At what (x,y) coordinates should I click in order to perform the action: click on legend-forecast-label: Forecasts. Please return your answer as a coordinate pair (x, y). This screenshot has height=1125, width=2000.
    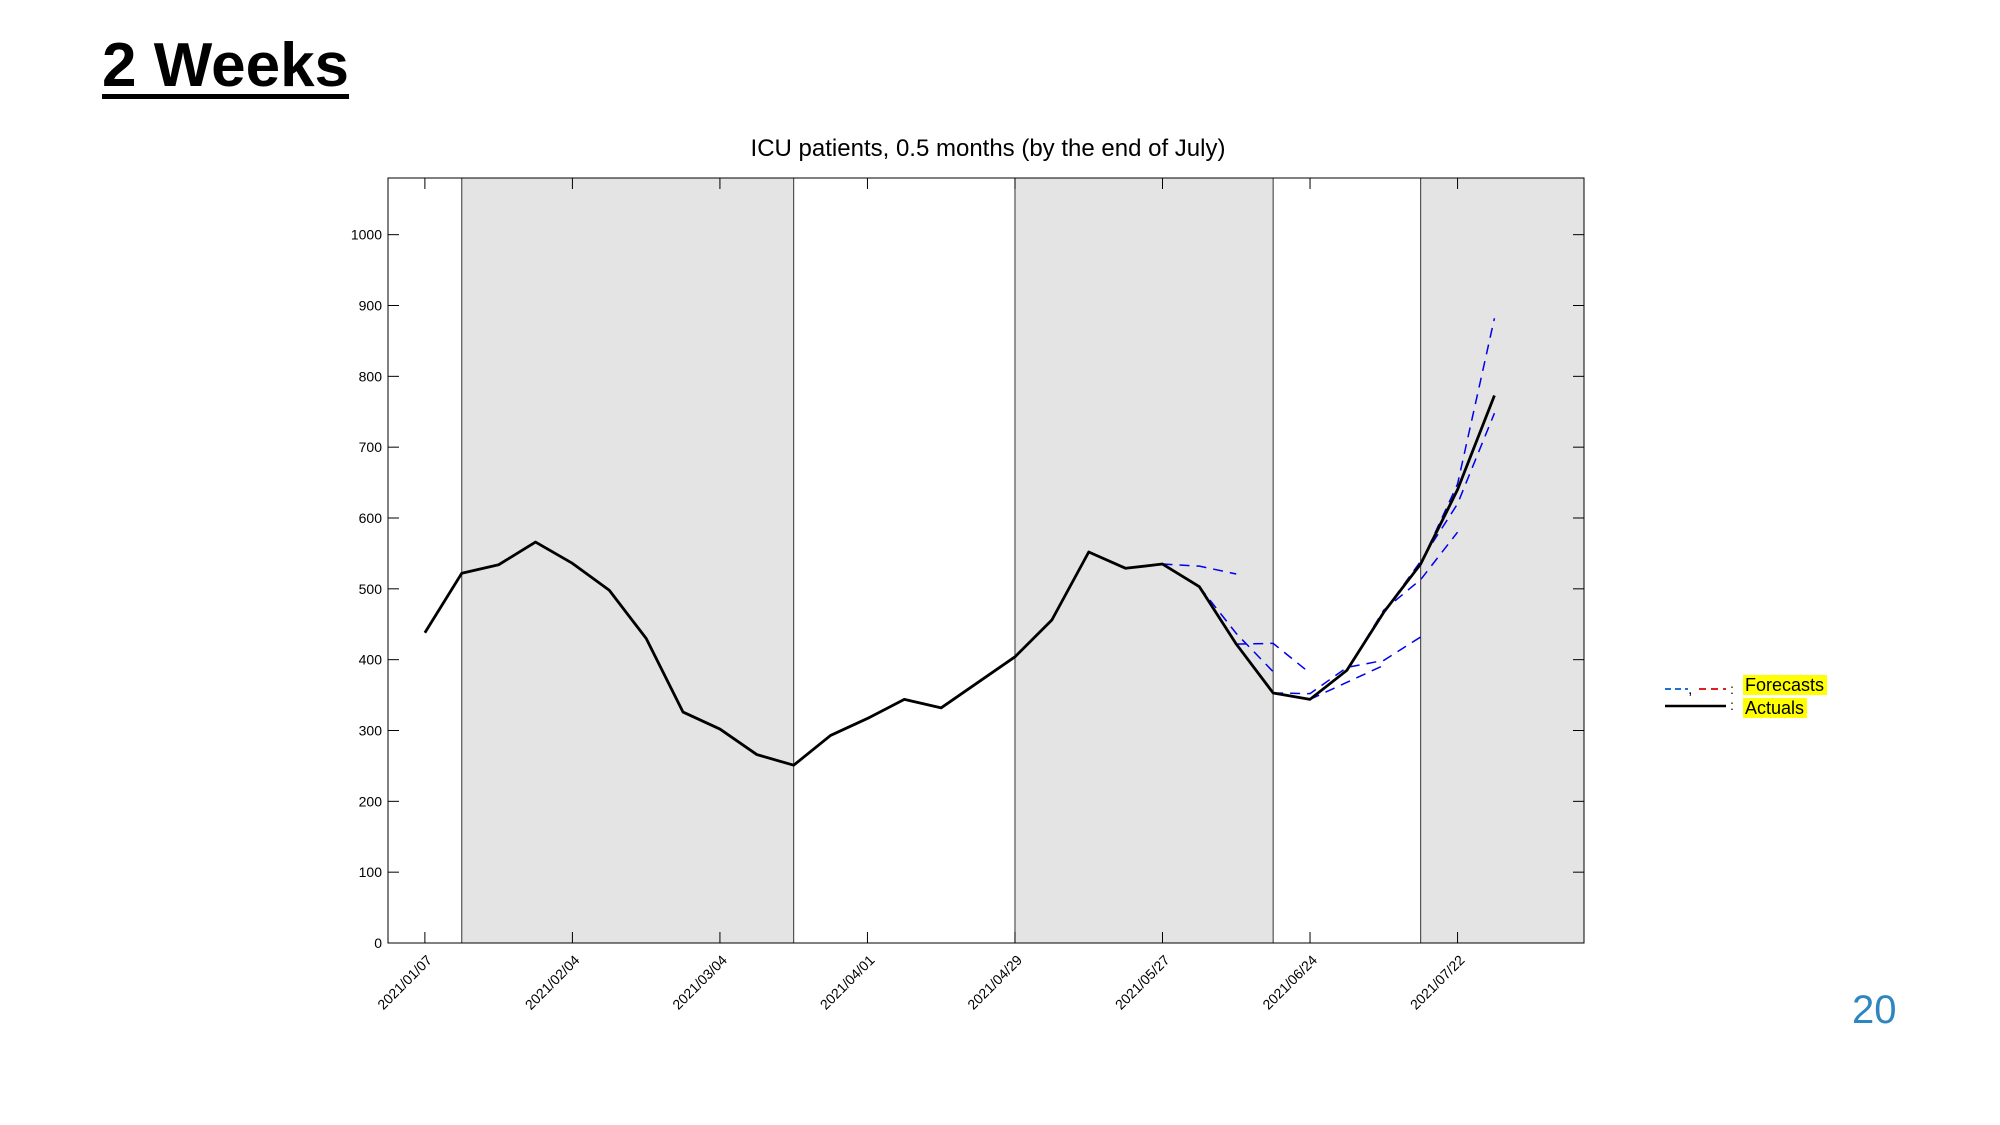
    Looking at the image, I should click on (1784, 685).